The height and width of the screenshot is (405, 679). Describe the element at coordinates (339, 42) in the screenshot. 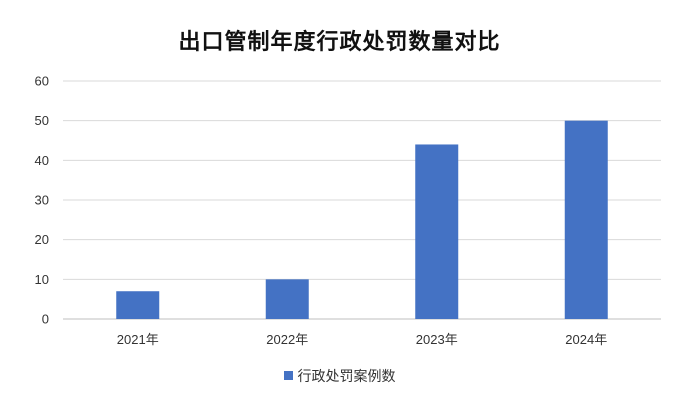

I see `chart-title: 出口管制年度行政处罚数量对比` at that location.